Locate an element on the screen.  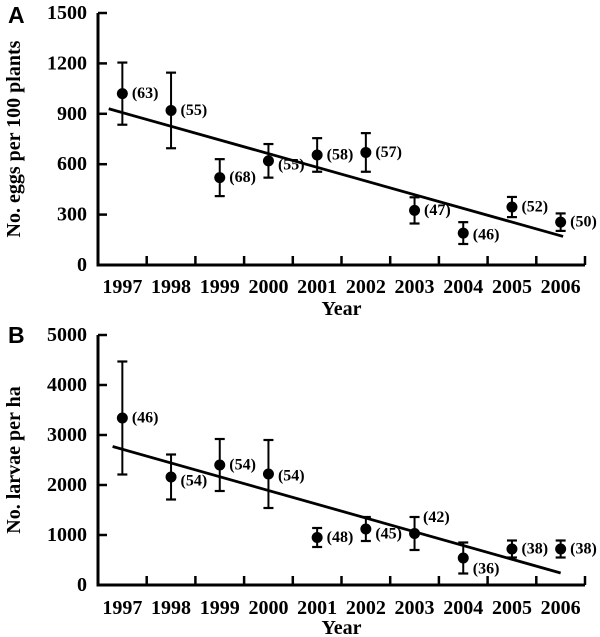
data-point-1999: (54) is located at coordinates (235, 465).